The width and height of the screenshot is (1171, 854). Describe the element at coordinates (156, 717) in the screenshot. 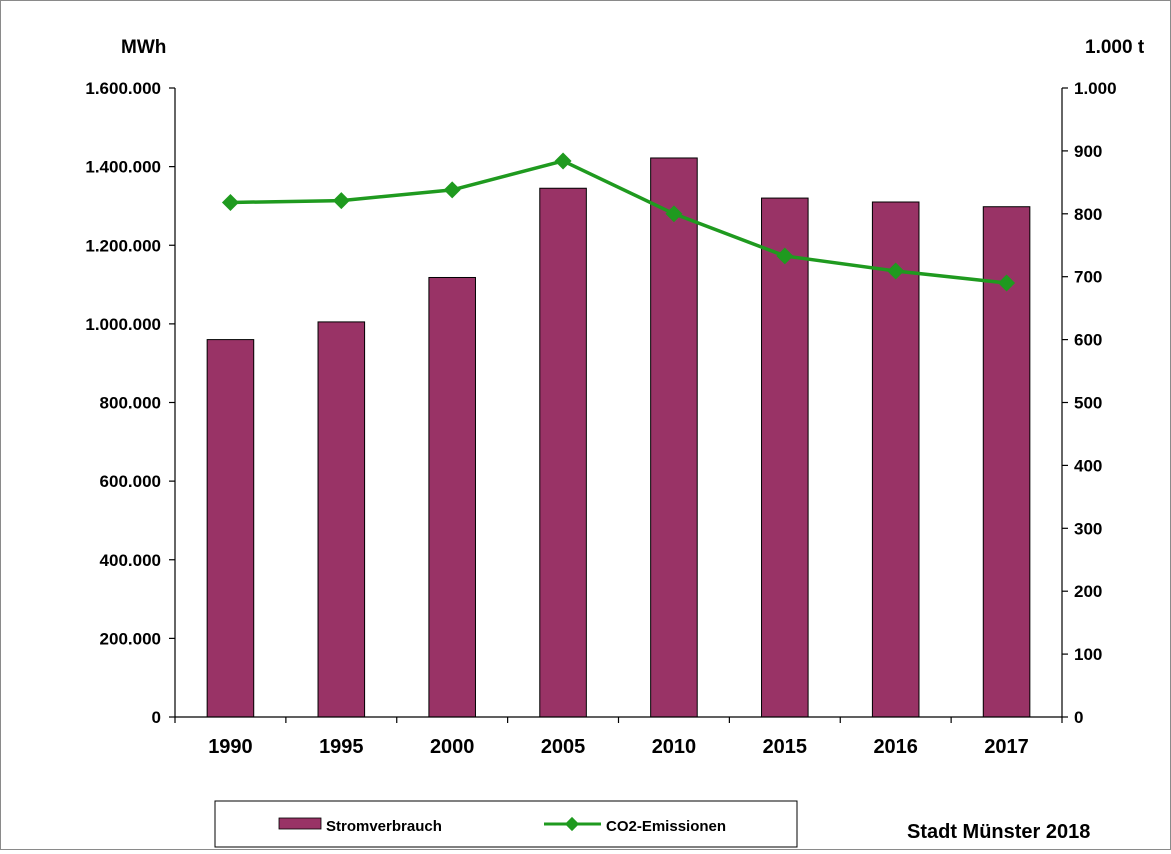

I see `left-axis-tick-label: 0` at that location.